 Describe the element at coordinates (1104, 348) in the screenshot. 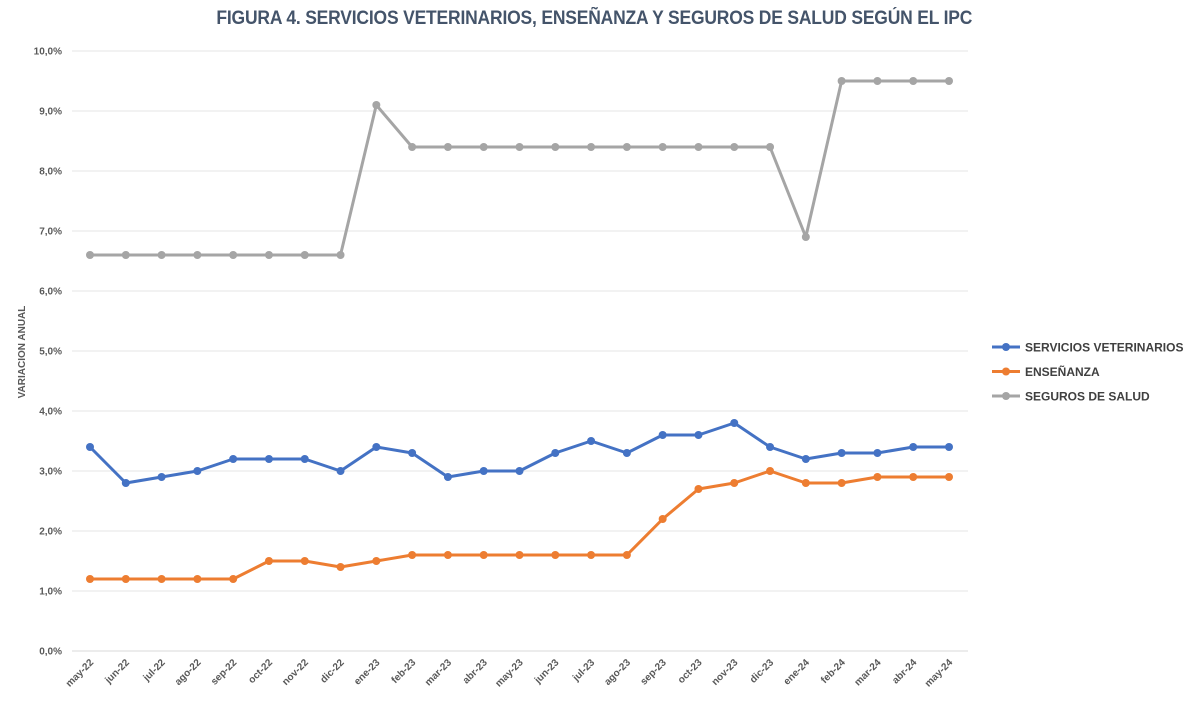

I see `legend-label: SERVICIOS VETERINARIOS` at that location.